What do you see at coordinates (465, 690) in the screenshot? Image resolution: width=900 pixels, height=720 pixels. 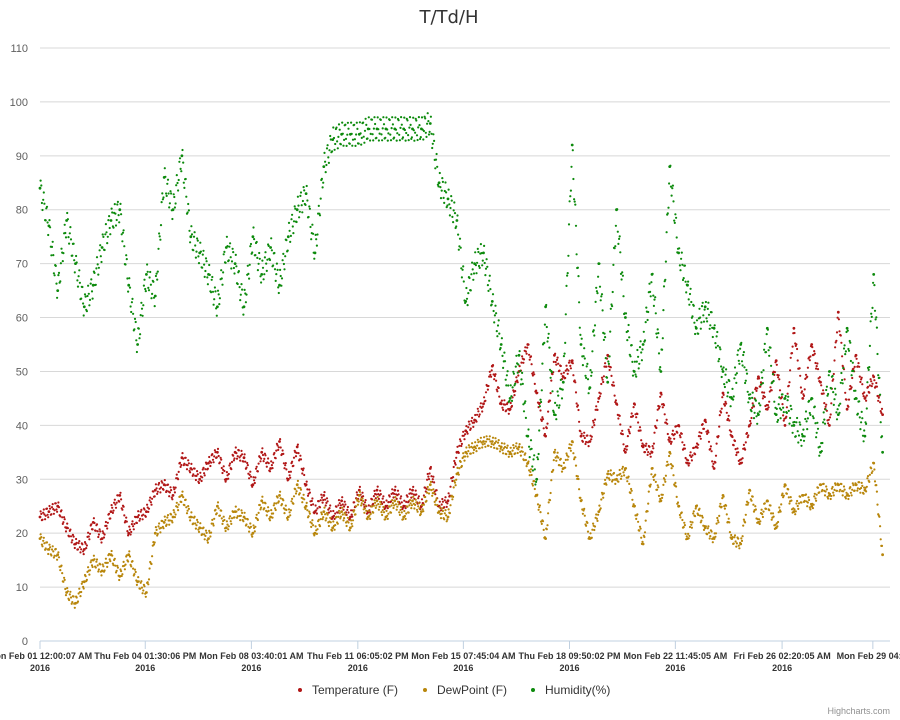 I see `legend-item-dewpoint: DewPoint (F)` at bounding box center [465, 690].